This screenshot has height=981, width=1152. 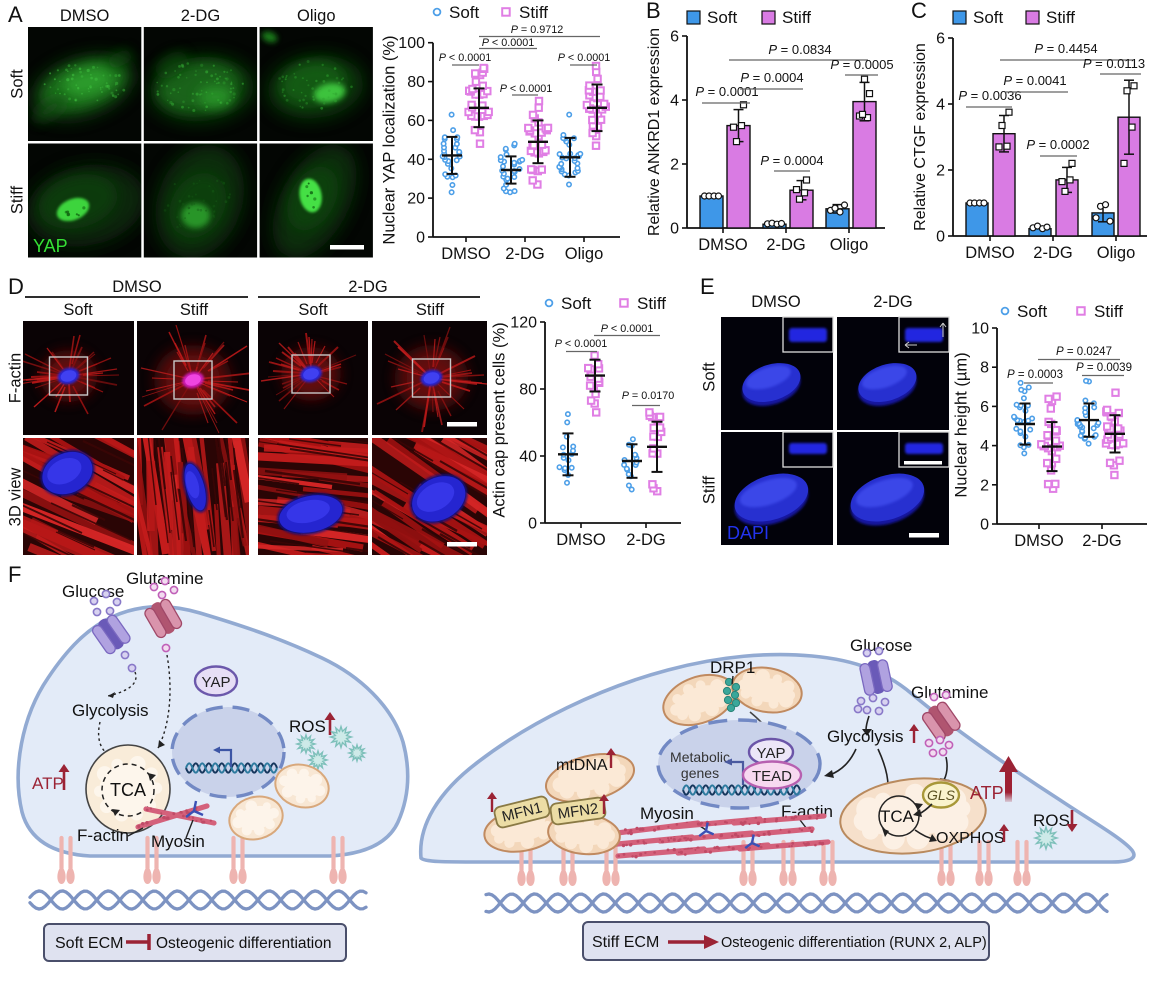 What do you see at coordinates (416, 199) in the screenshot?
I see `svg-text: 20` at bounding box center [416, 199].